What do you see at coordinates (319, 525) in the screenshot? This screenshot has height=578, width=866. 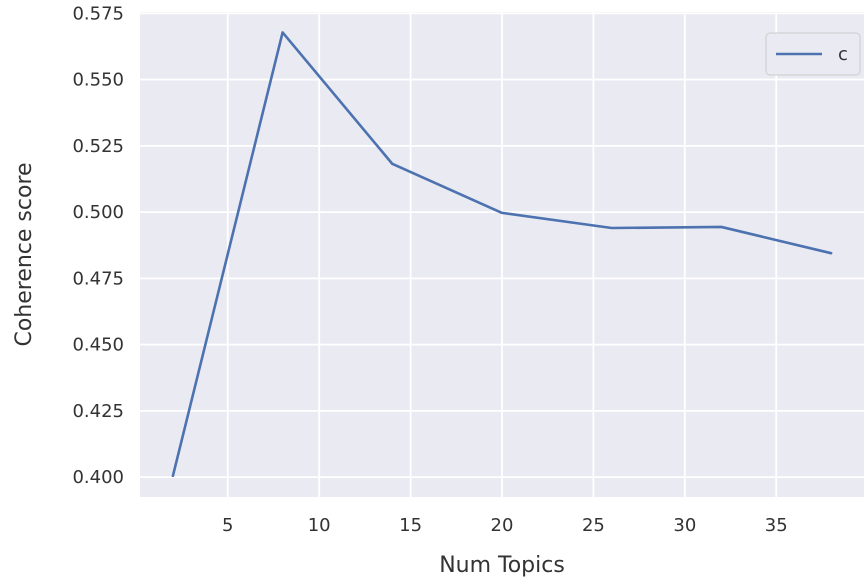 I see `x-tick-label: 10` at bounding box center [319, 525].